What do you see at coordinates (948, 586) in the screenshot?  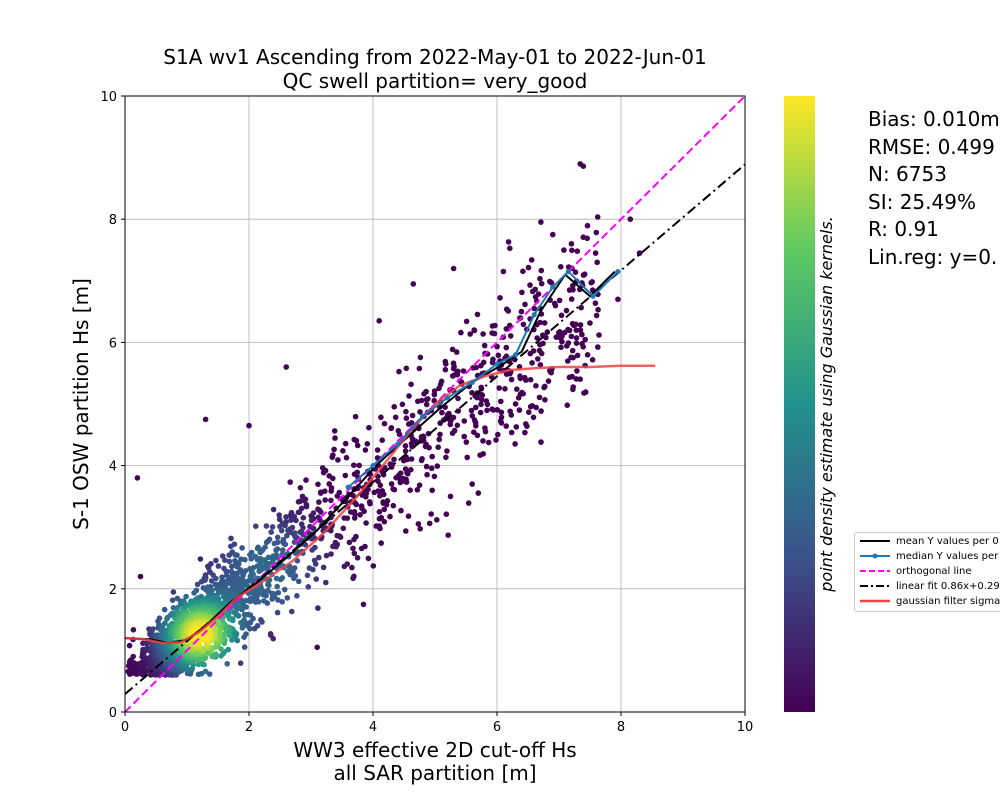 I see `legend-label-linear-fit: linear fit 0.86x+0.29` at bounding box center [948, 586].